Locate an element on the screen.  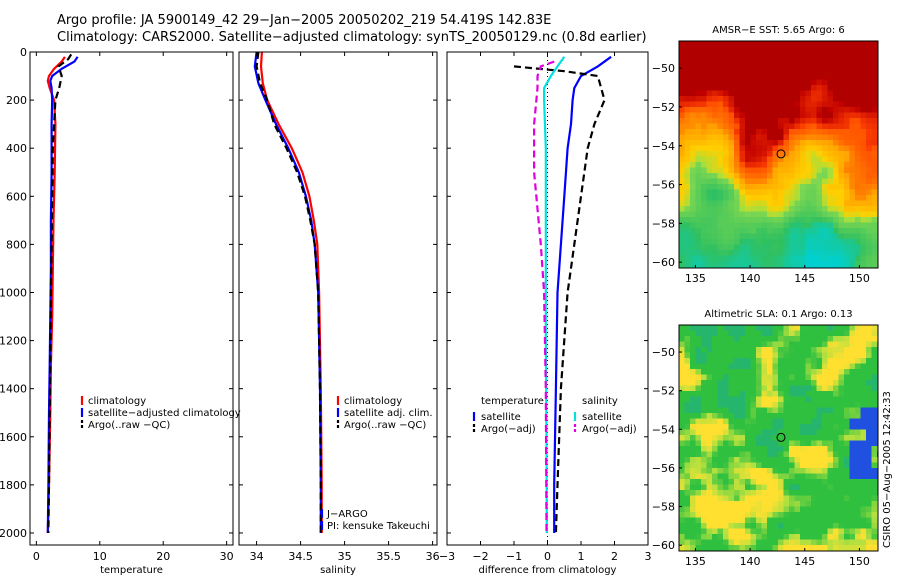
y-tick-label: −58 is located at coordinates (663, 507).